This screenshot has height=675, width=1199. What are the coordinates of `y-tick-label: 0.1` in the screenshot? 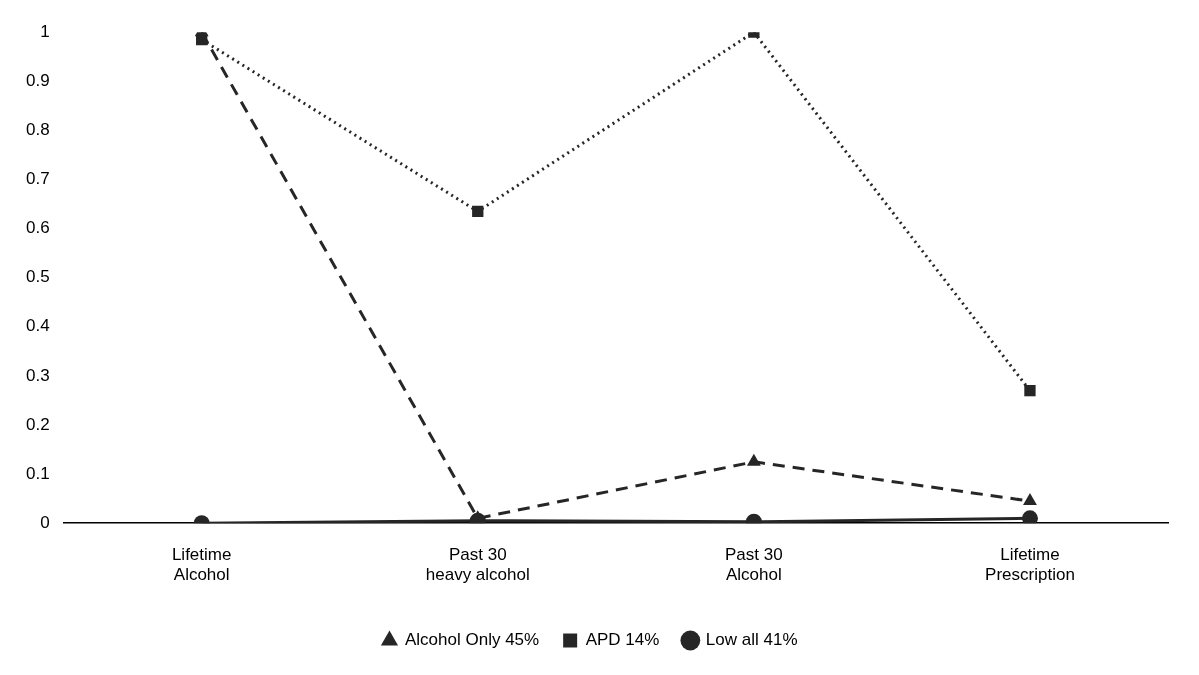 It's located at (37, 473).